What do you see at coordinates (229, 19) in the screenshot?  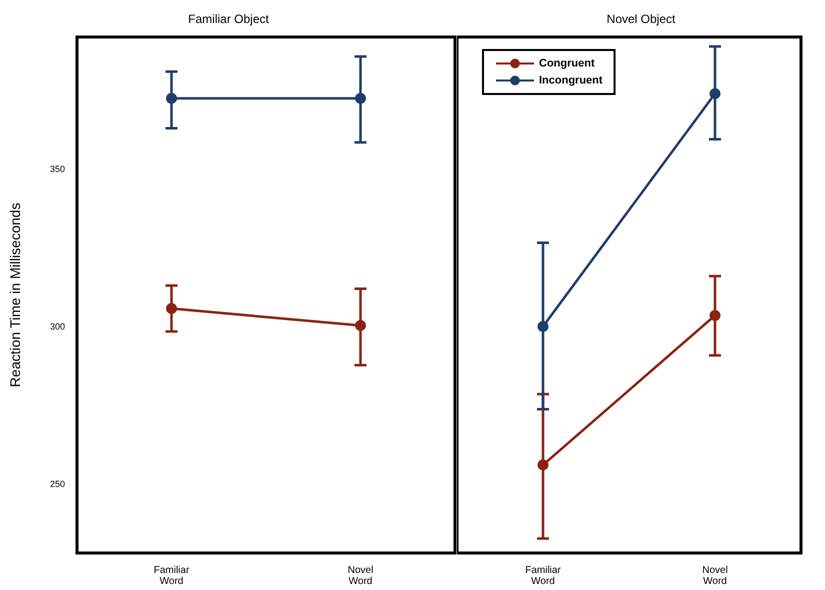 I see `chart-title: Familiar Object` at bounding box center [229, 19].